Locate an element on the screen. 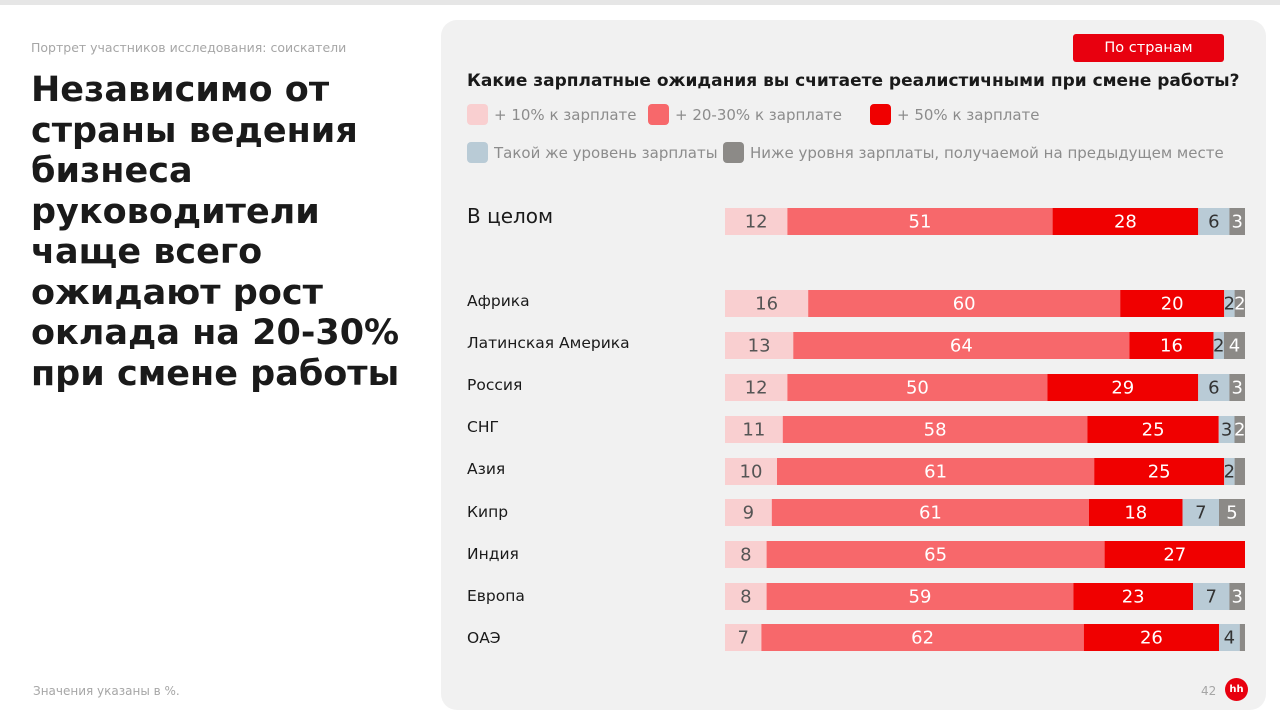 This screenshot has width=1280, height=726. data-label-africa-lower: 2 is located at coordinates (1239, 304).